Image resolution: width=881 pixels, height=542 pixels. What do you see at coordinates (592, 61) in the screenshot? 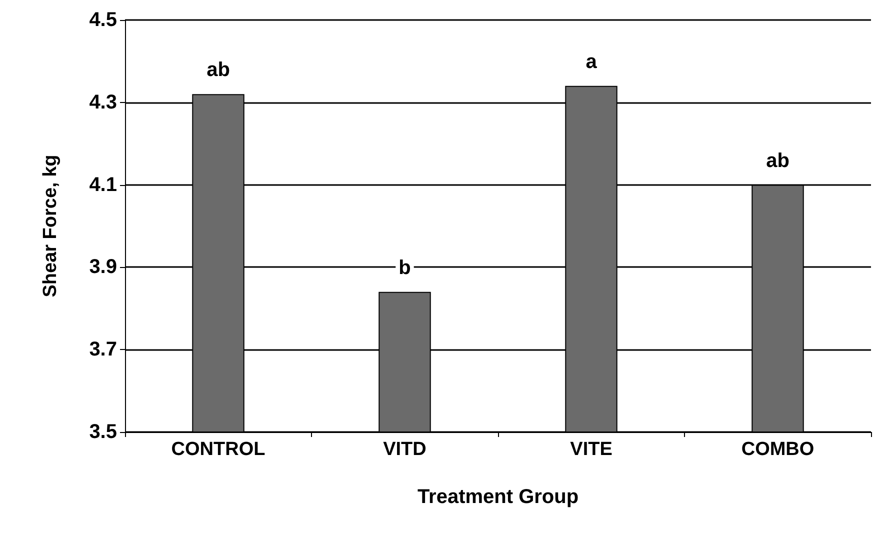
I see `data-label: a` at bounding box center [592, 61].